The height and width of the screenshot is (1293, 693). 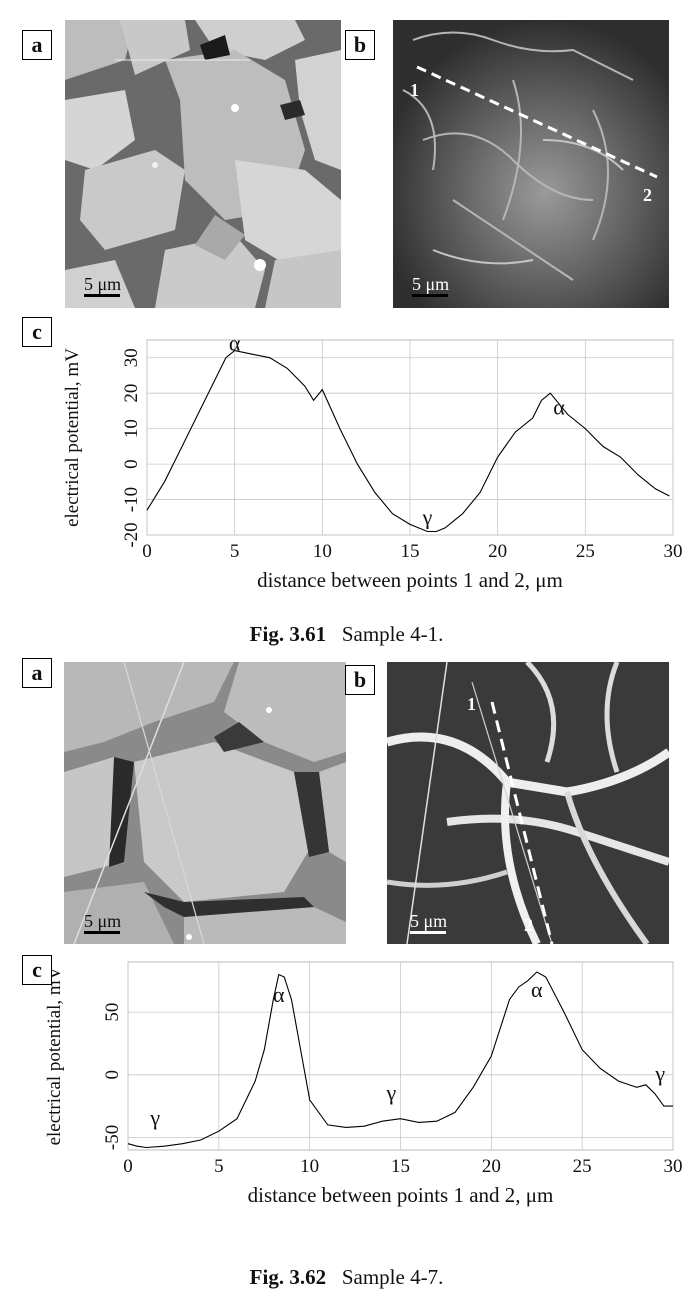 I want to click on y-tick-label: 10, so click(x=131, y=428).